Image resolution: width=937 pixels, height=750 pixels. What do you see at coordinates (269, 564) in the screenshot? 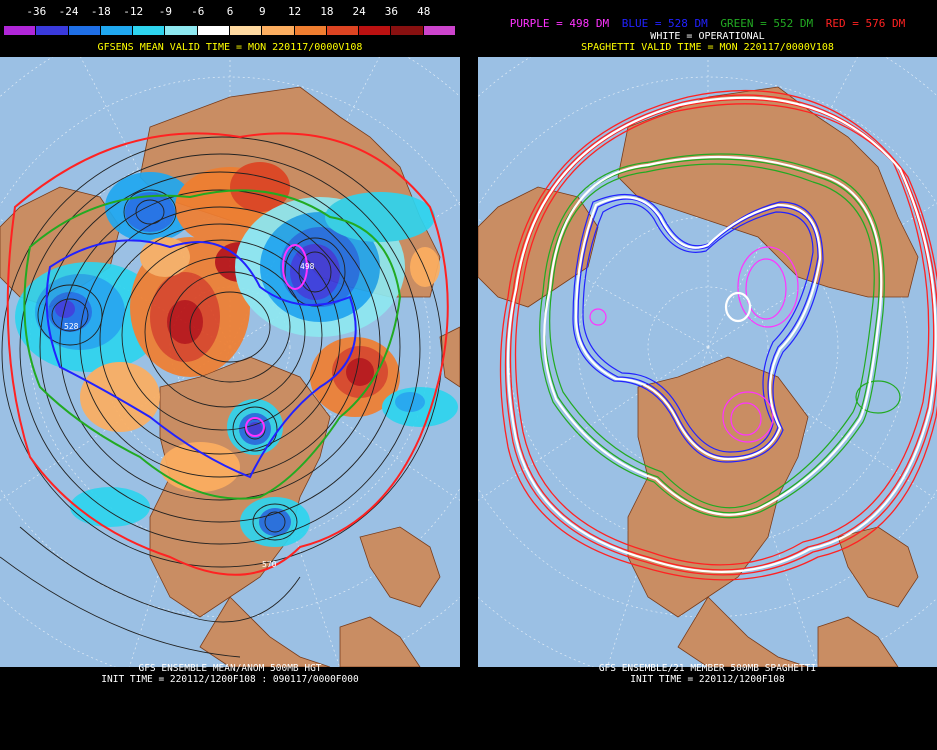
I see `contour-label-570: 570` at bounding box center [269, 564].